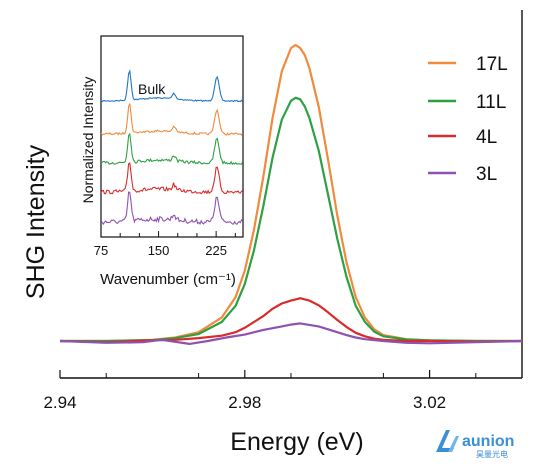 This screenshot has width=541, height=471. What do you see at coordinates (101, 250) in the screenshot?
I see `inset-x-tick-label: 75` at bounding box center [101, 250].